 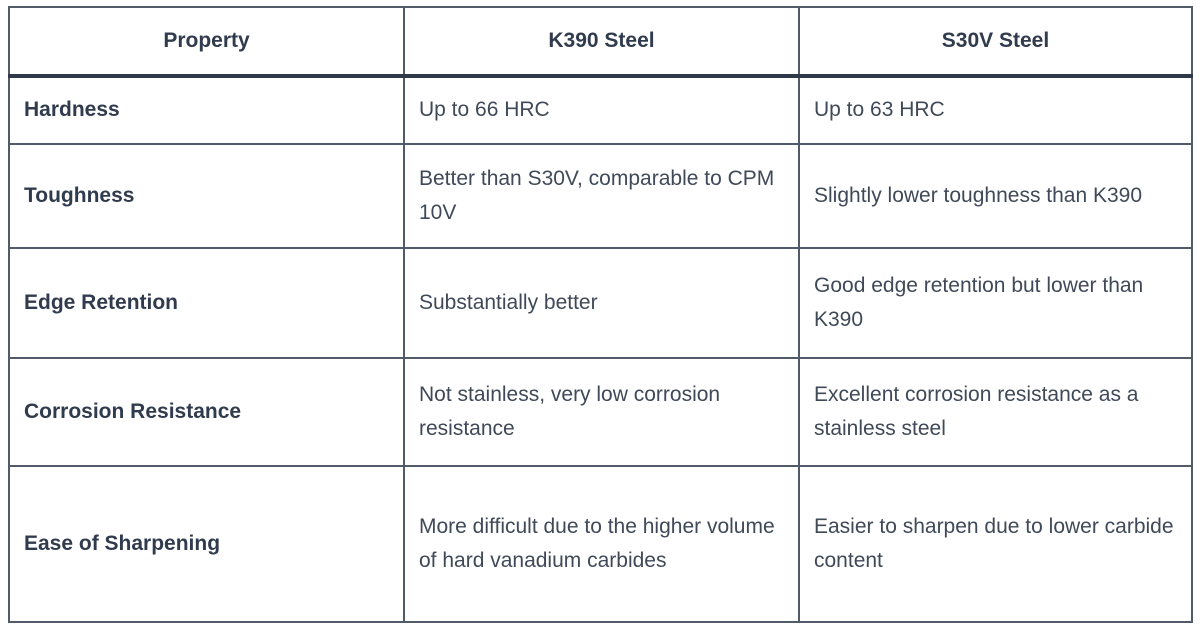 What do you see at coordinates (206, 412) in the screenshot?
I see `row-header-property: Corrosion Resistance` at bounding box center [206, 412].